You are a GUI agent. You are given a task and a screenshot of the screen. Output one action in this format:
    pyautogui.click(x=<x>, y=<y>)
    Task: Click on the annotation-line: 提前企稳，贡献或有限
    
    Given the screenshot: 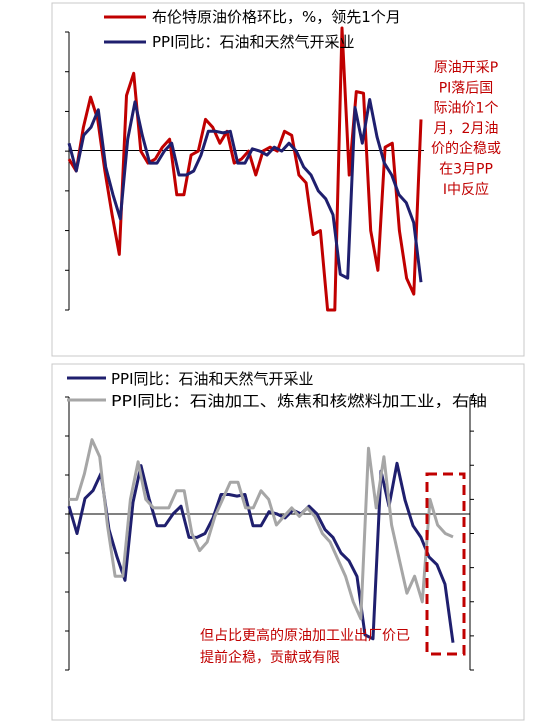 What is the action you would take?
    pyautogui.click(x=270, y=657)
    